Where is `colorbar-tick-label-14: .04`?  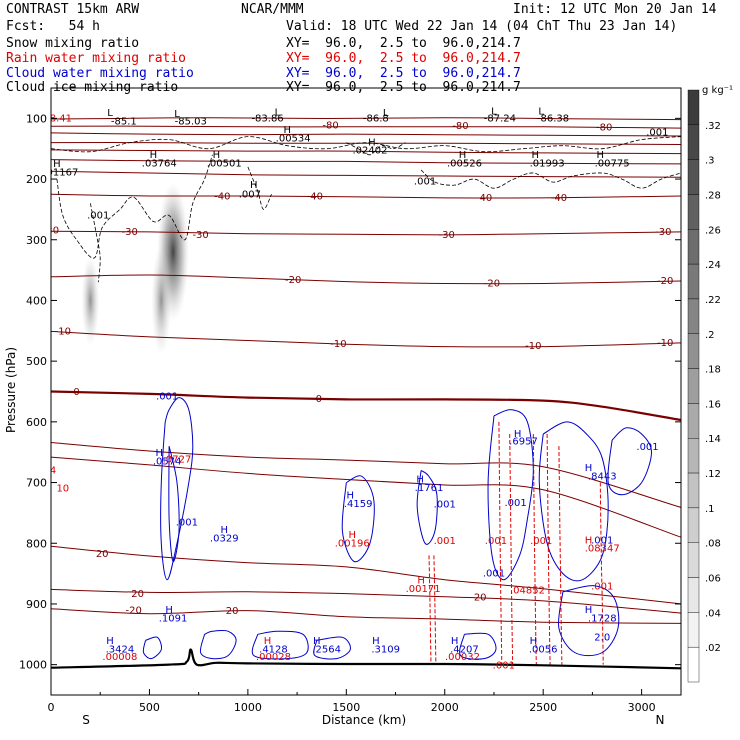 colorbar-tick-label-14: .04 is located at coordinates (713, 613).